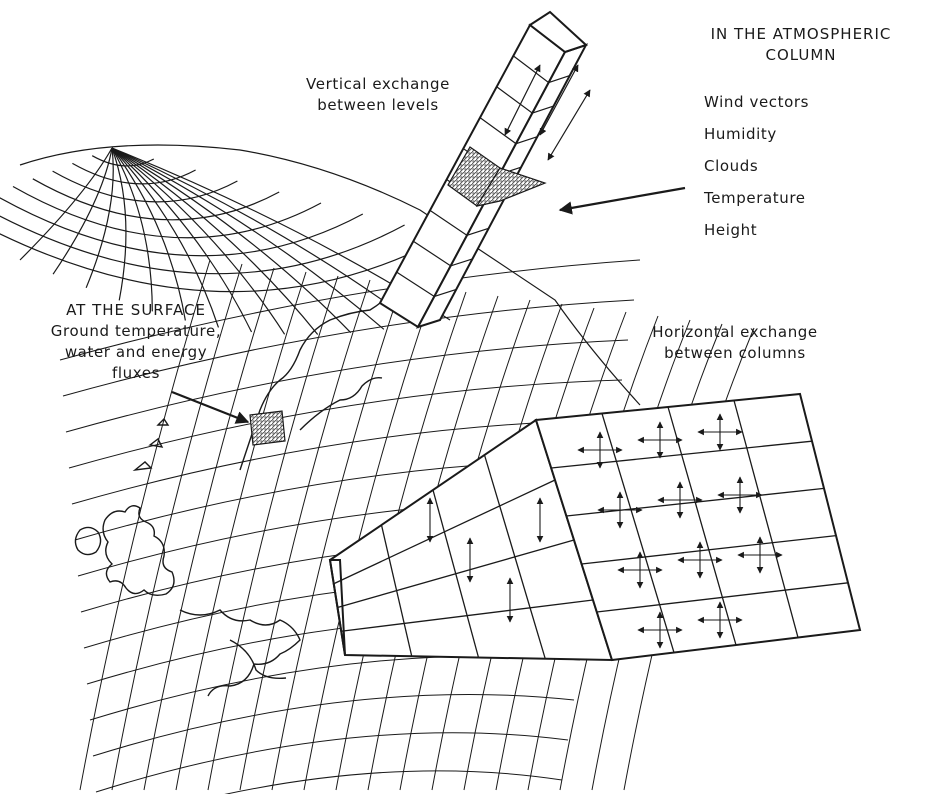 This screenshot has height=794, width=946. I want to click on vertical-exchange-line1: Vertical exchange, so click(378, 84).